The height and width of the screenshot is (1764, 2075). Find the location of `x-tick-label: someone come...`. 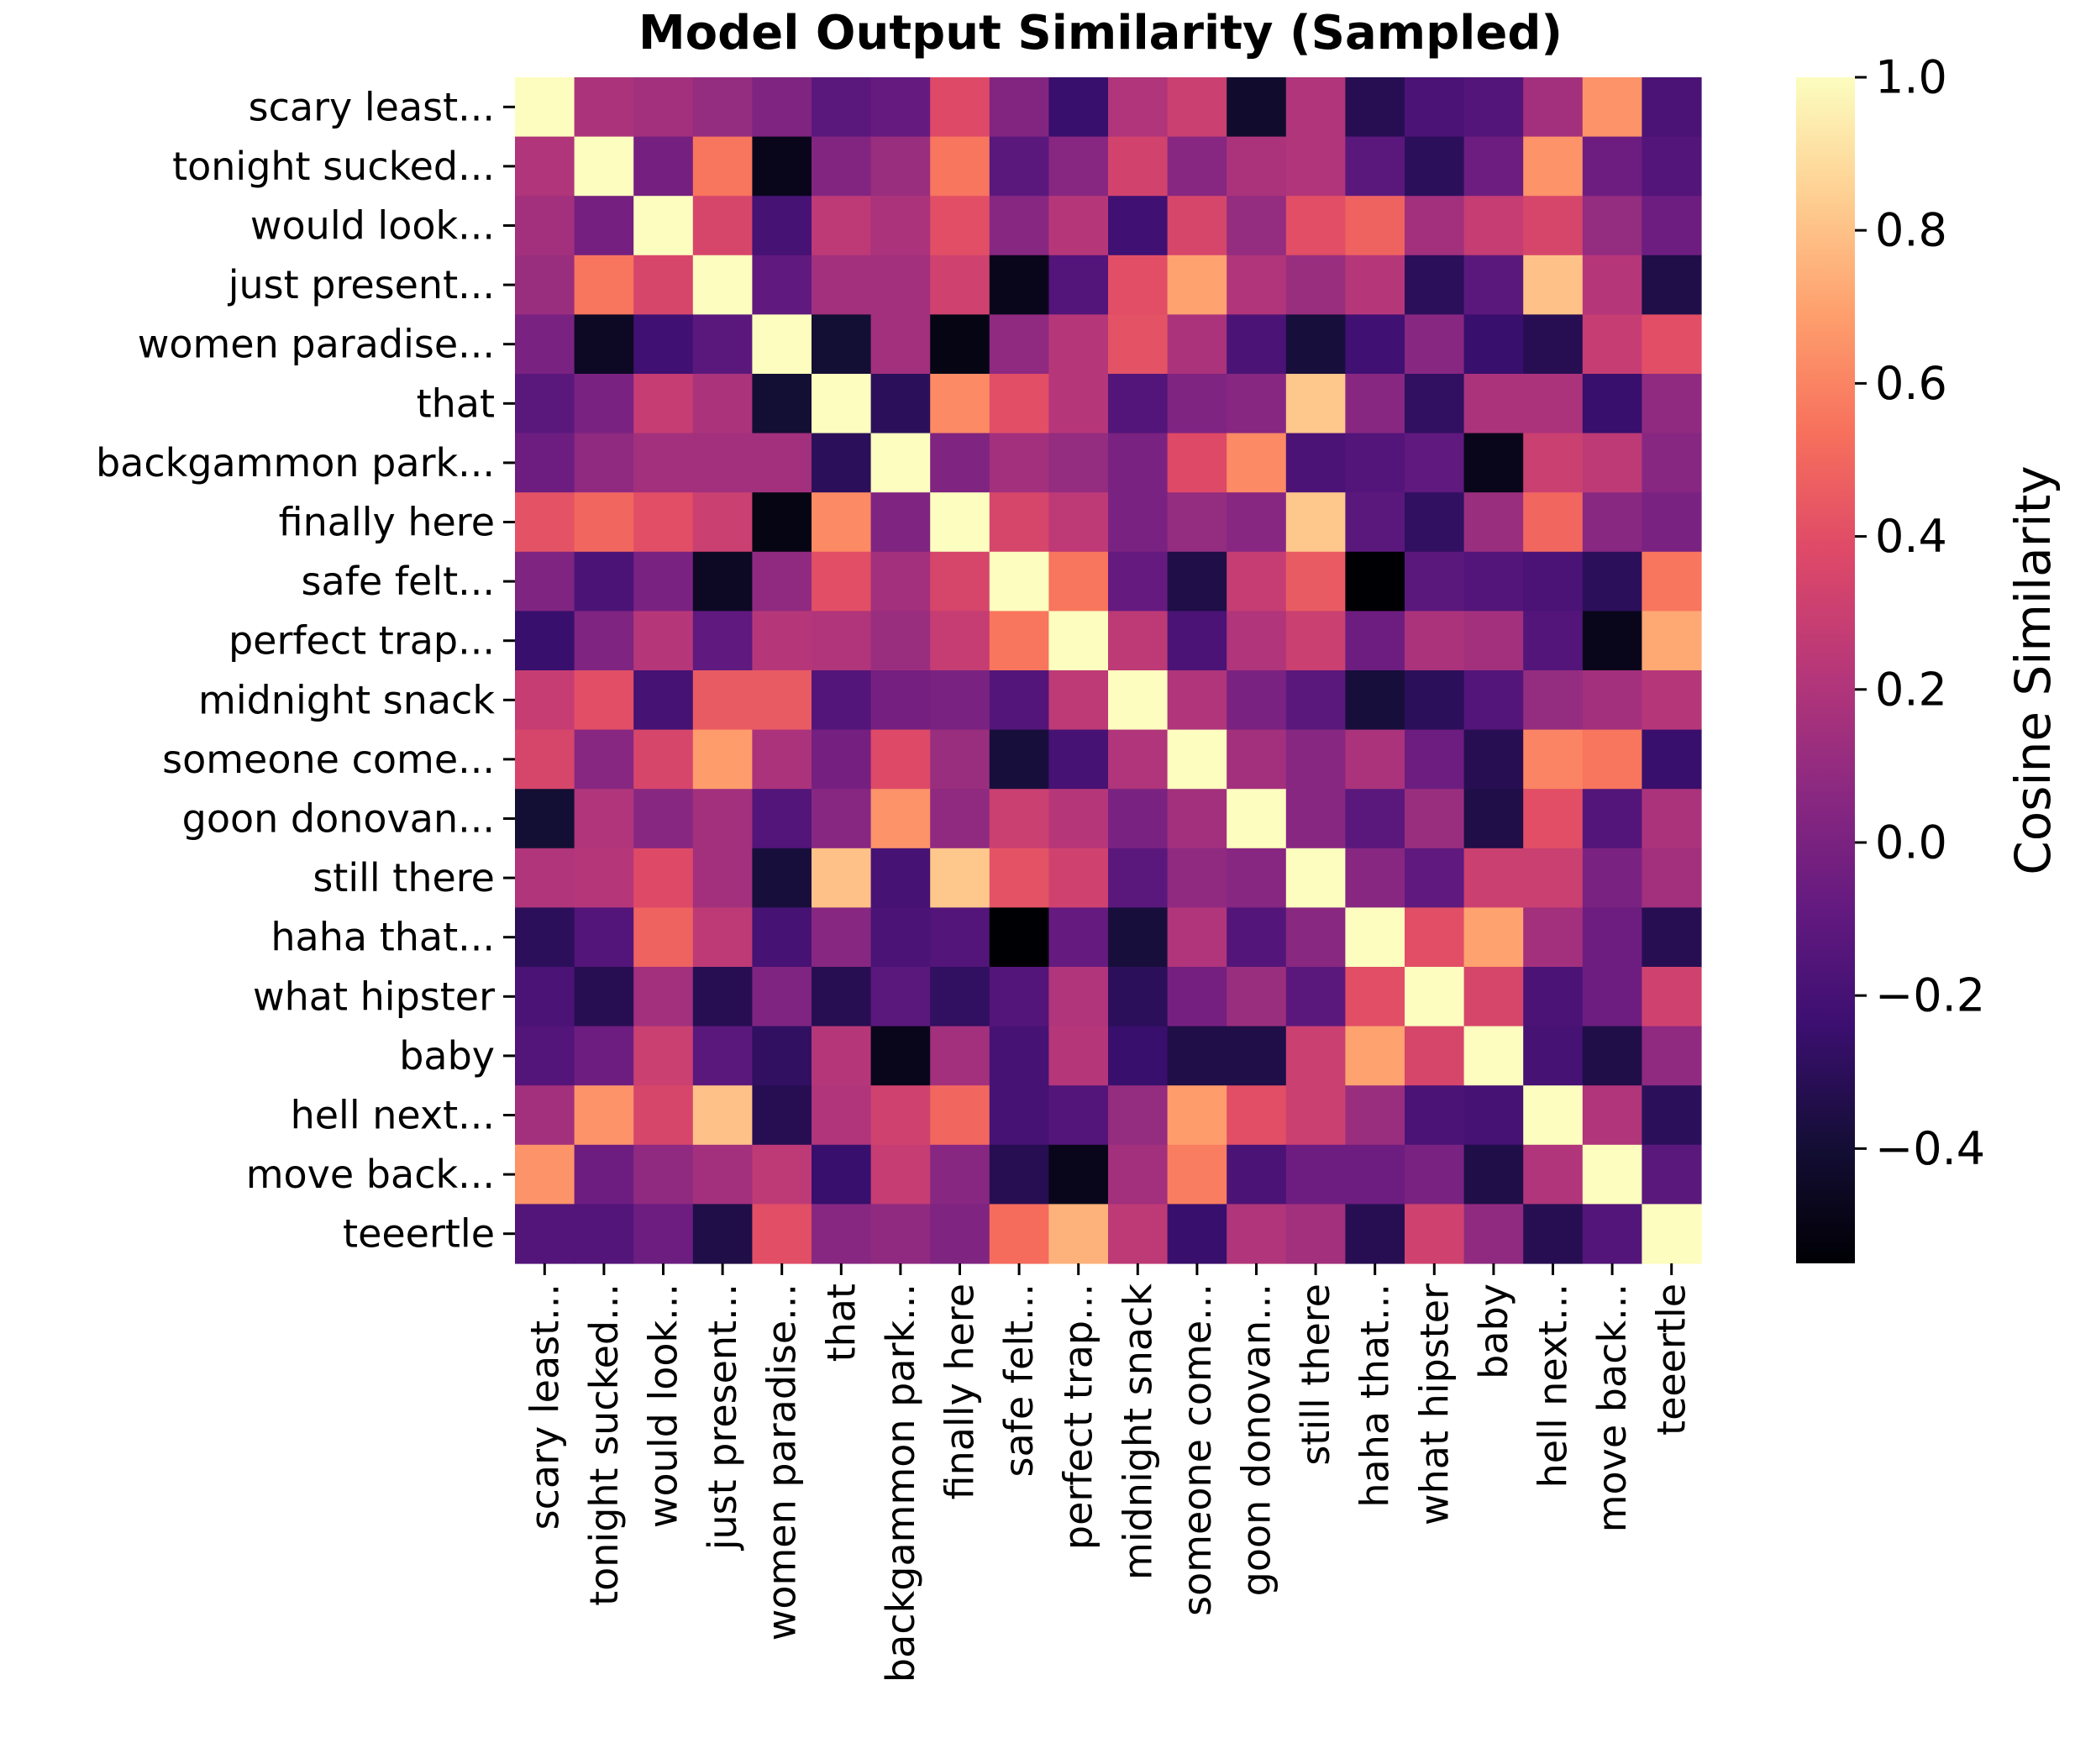

x-tick-label: someone come... is located at coordinates (1197, 1450).